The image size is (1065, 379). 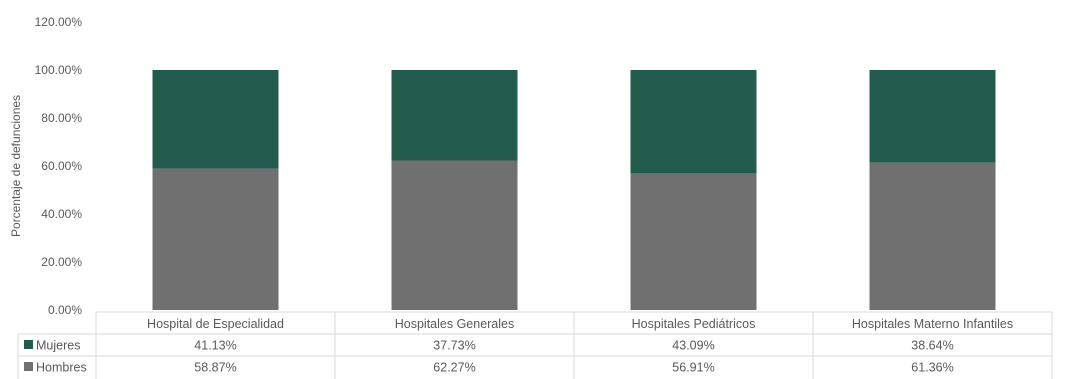 I want to click on category-label: Hospitales Materno Infantiles, so click(x=932, y=324).